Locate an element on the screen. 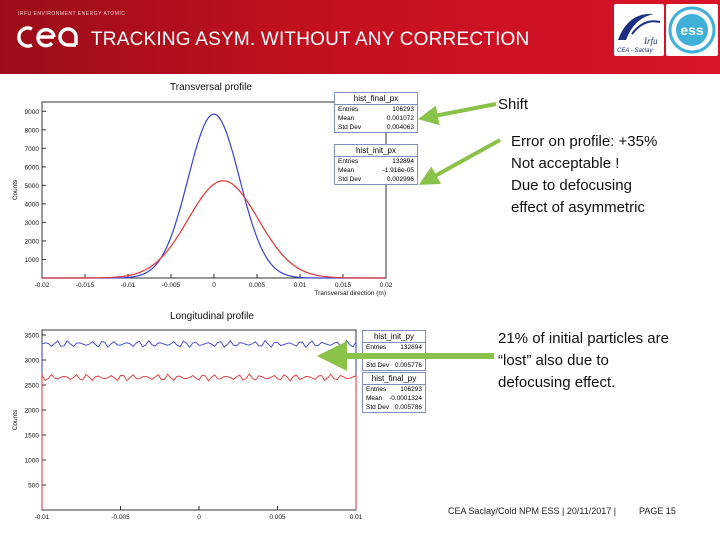 This screenshot has width=720, height=540. transversal-title: Transversal profile is located at coordinates (211, 87).